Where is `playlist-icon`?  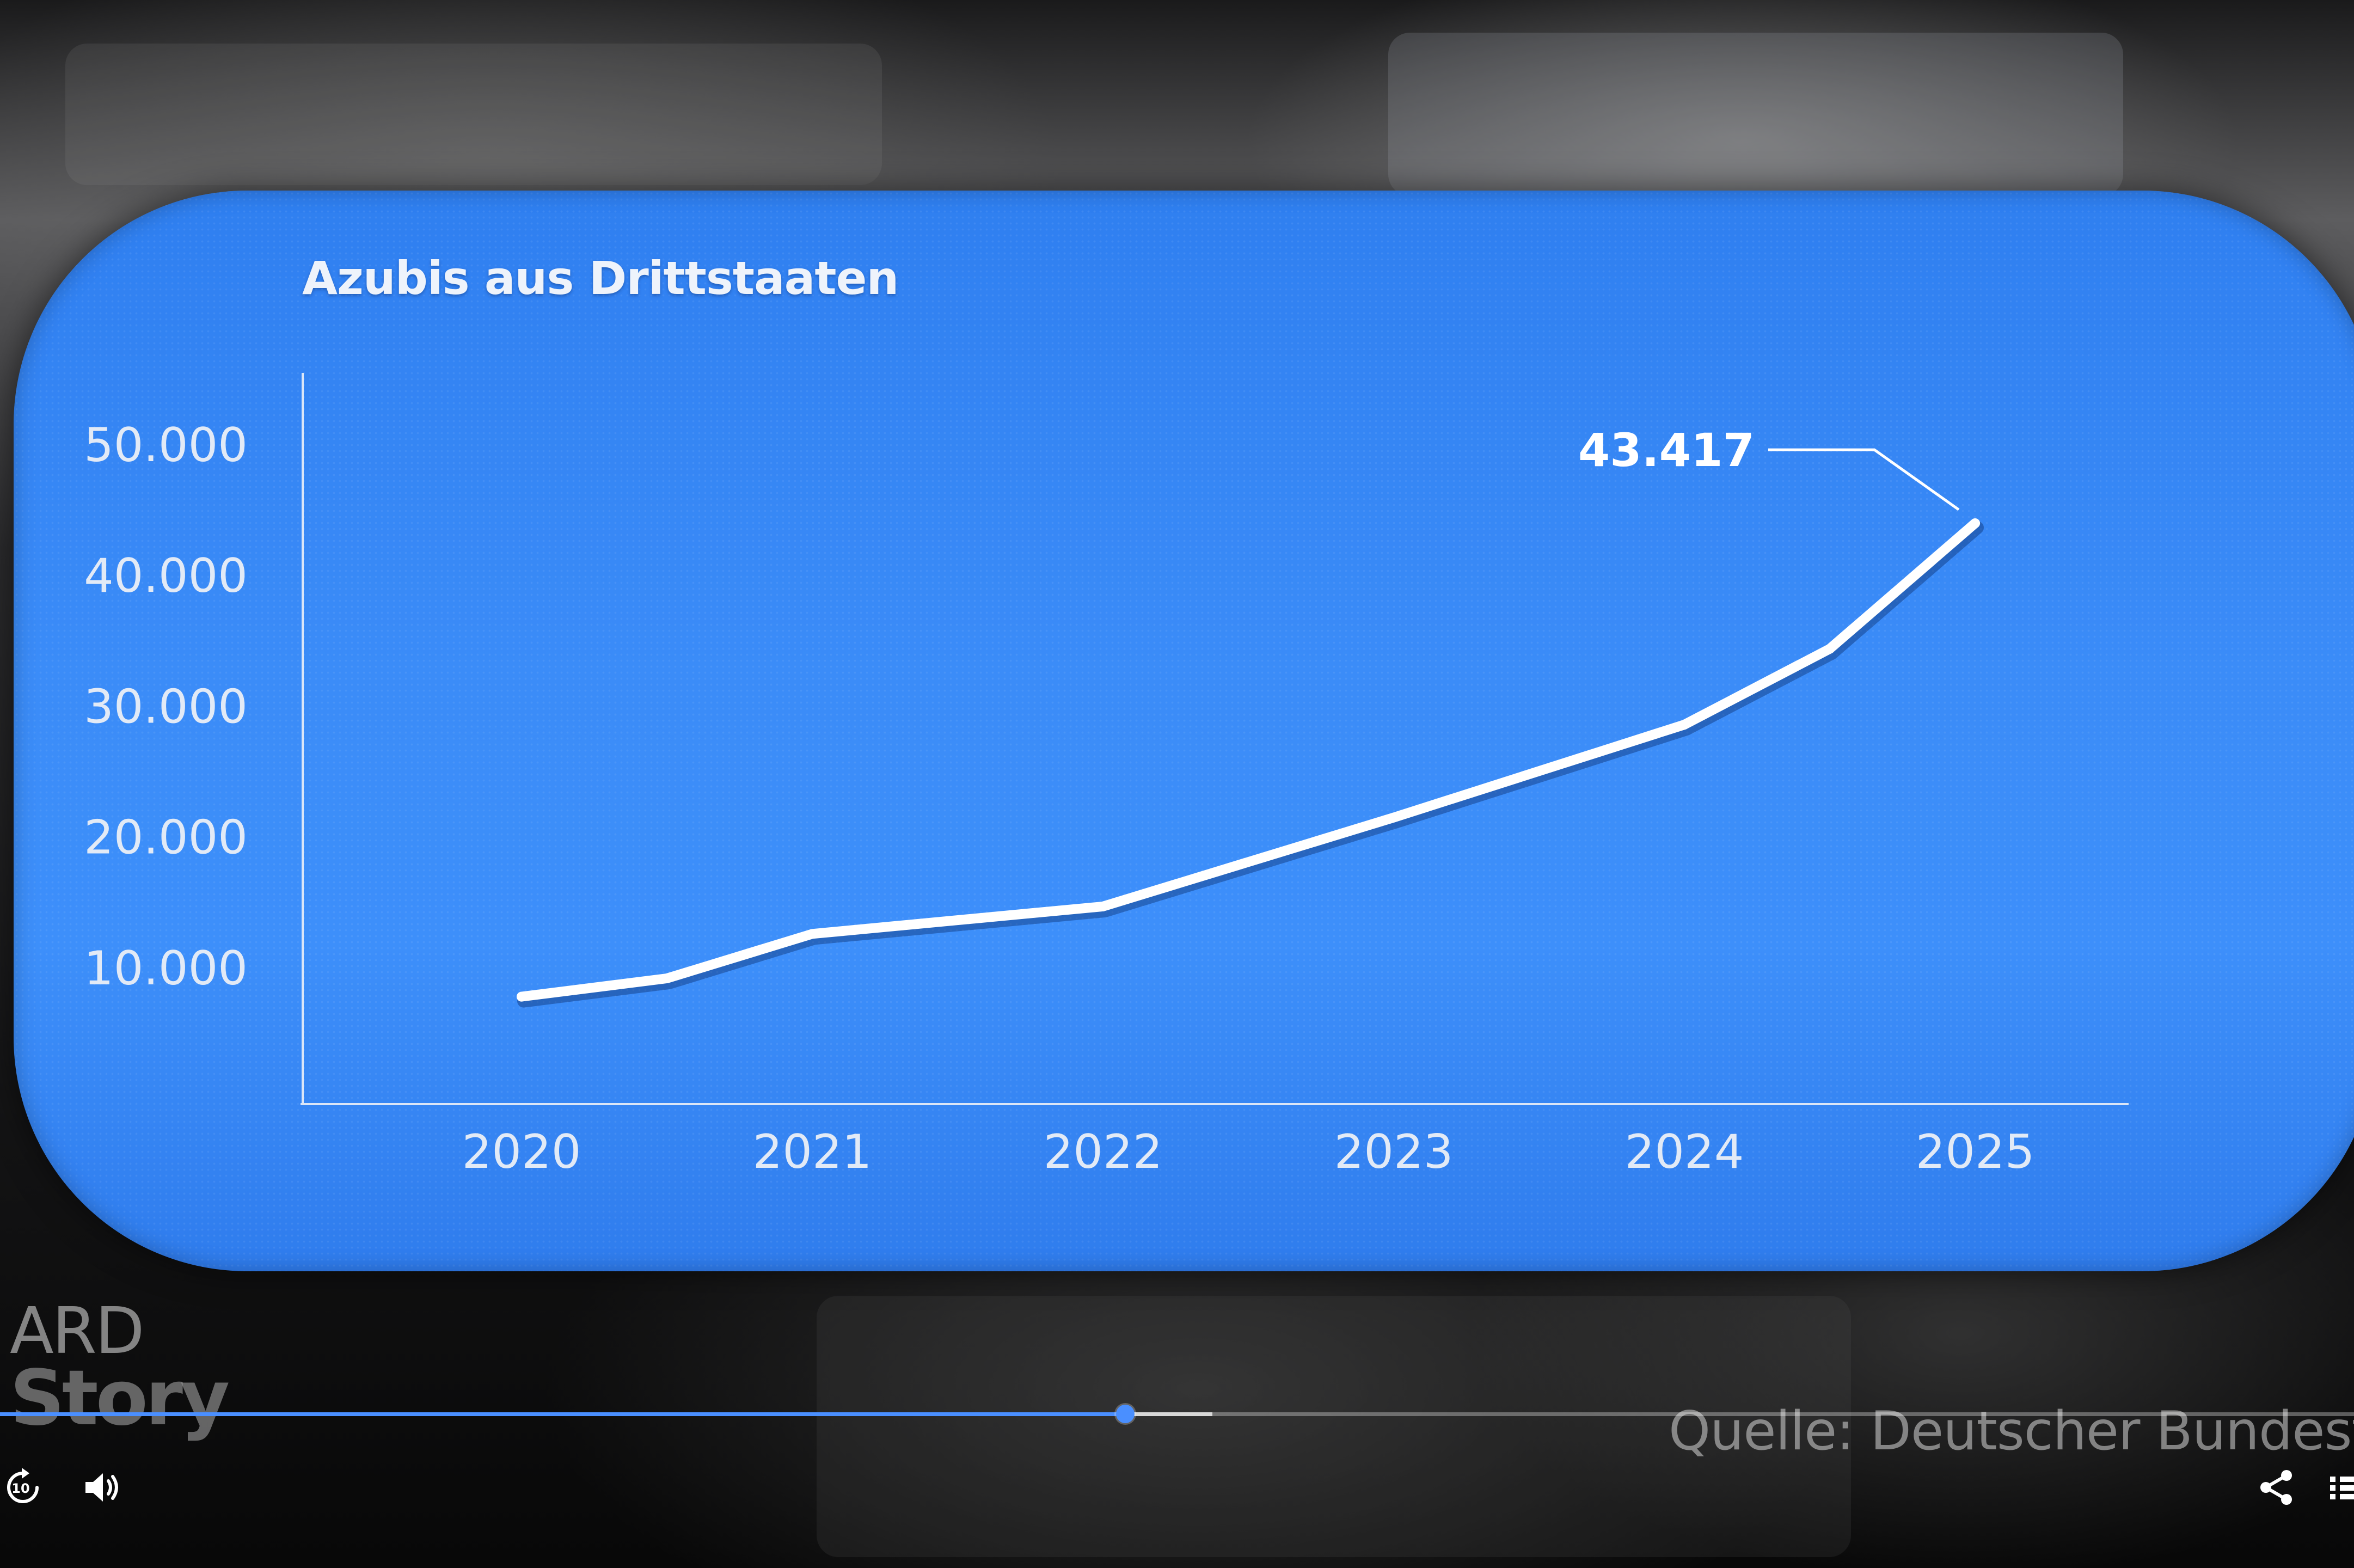
playlist-icon is located at coordinates (2342, 1488).